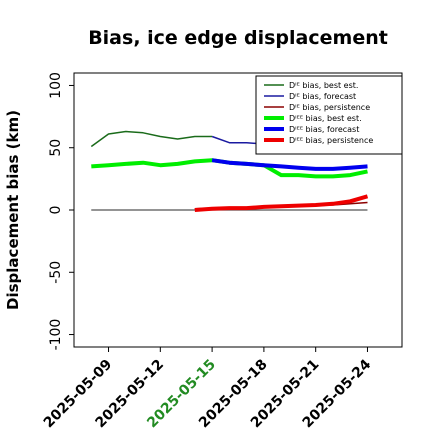 Image resolution: width=440 pixels, height=440 pixels. I want to click on series-layer, so click(229, 171).